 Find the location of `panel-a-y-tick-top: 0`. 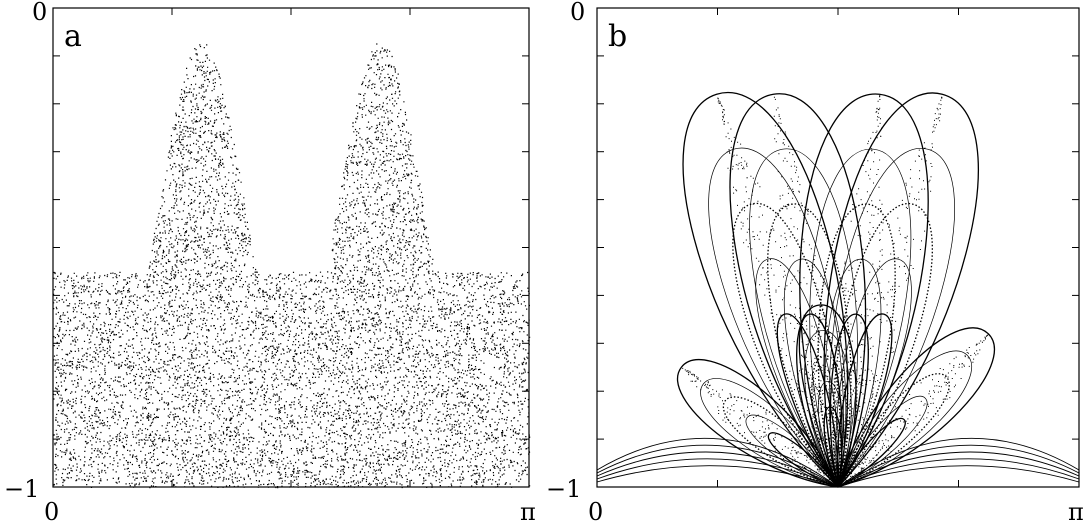

panel-a-y-tick-top: 0 is located at coordinates (39, 13).